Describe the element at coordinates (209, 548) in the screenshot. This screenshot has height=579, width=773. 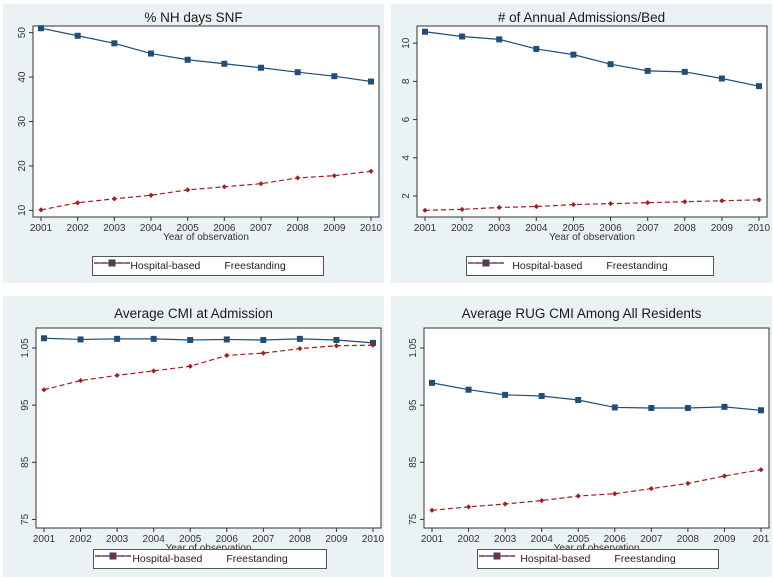
I see `x-axis-title: Year of observation` at that location.